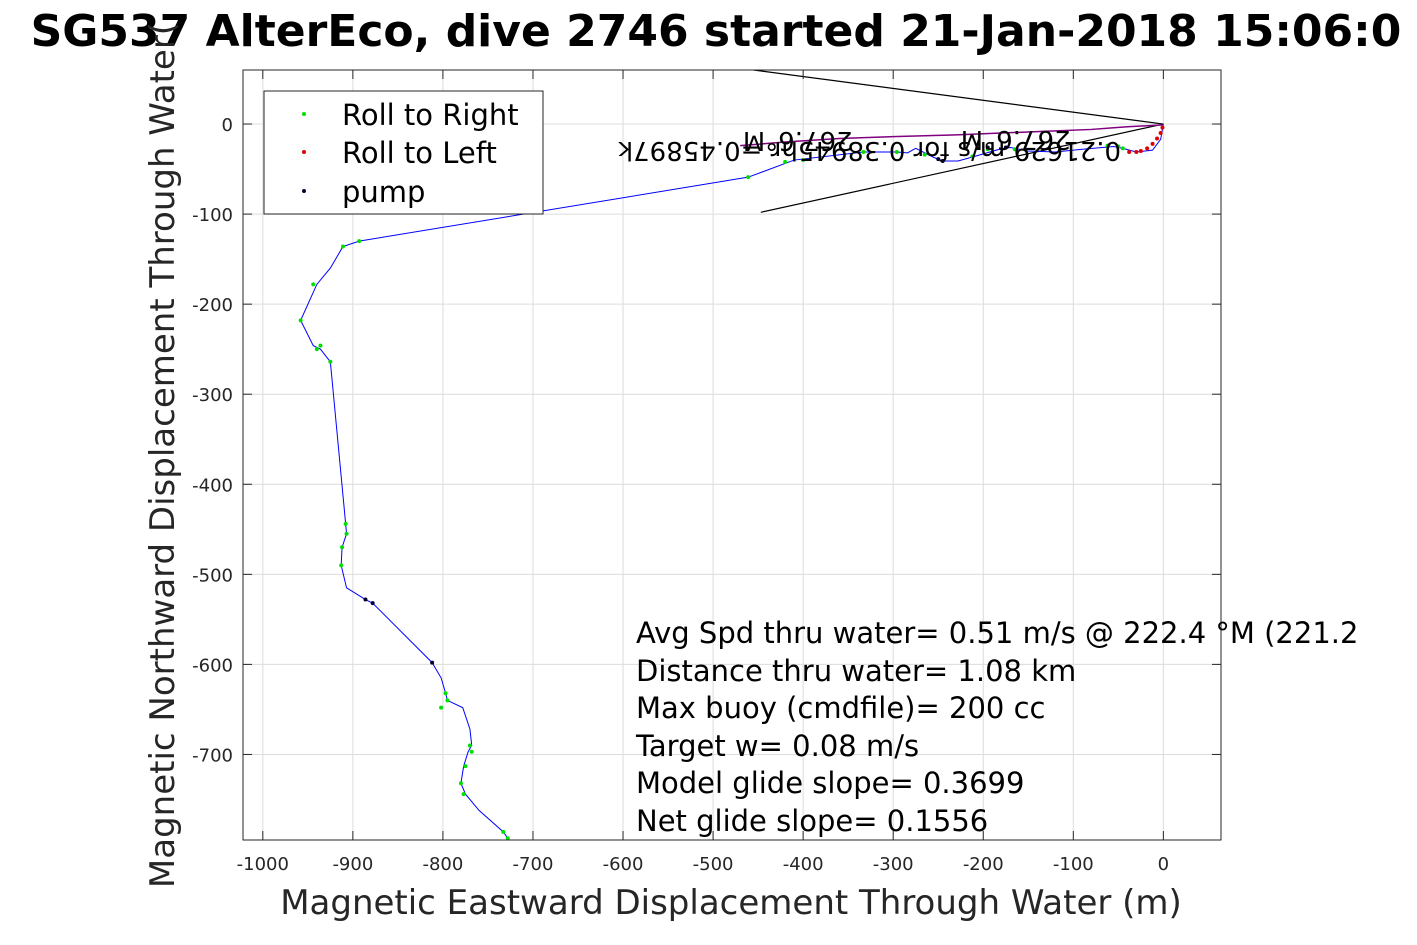  What do you see at coordinates (1163, 864) in the screenshot?
I see `x-tick-label: 0` at bounding box center [1163, 864].